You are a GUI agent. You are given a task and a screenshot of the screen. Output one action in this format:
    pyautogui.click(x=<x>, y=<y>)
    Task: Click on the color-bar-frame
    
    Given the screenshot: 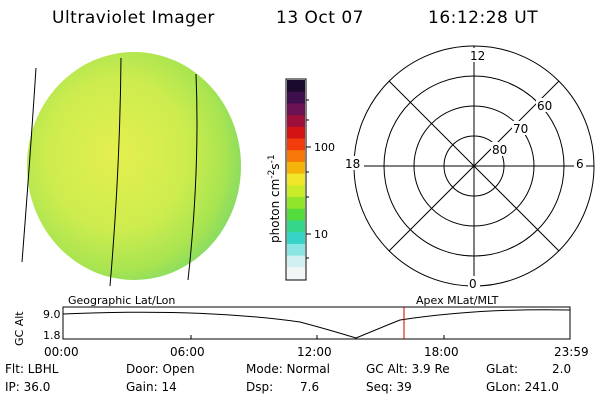 What is the action you would take?
    pyautogui.click(x=296, y=179)
    